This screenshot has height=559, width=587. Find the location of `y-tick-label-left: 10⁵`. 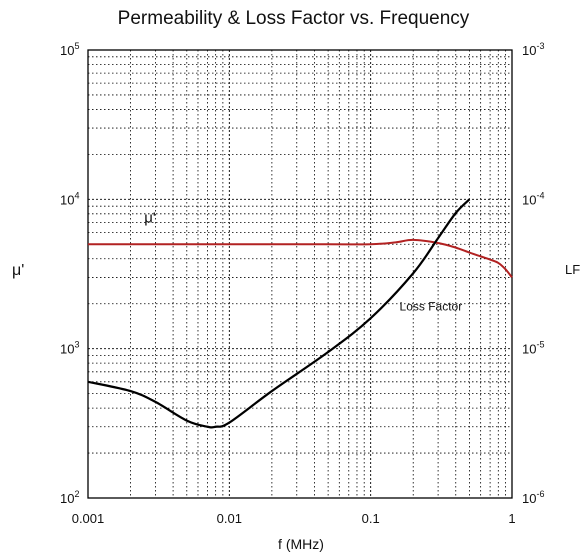

y-tick-label-left: 10⁵ is located at coordinates (69, 49).